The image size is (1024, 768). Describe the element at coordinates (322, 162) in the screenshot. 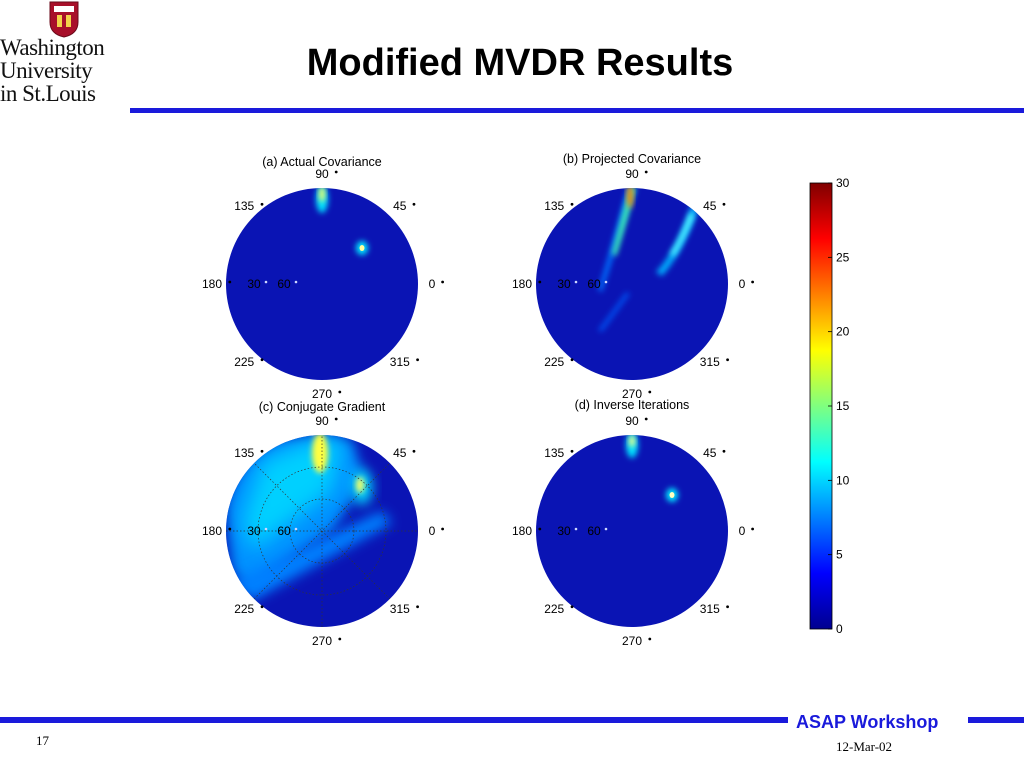

I see `panel-title: (a) Actual Covariance` at that location.